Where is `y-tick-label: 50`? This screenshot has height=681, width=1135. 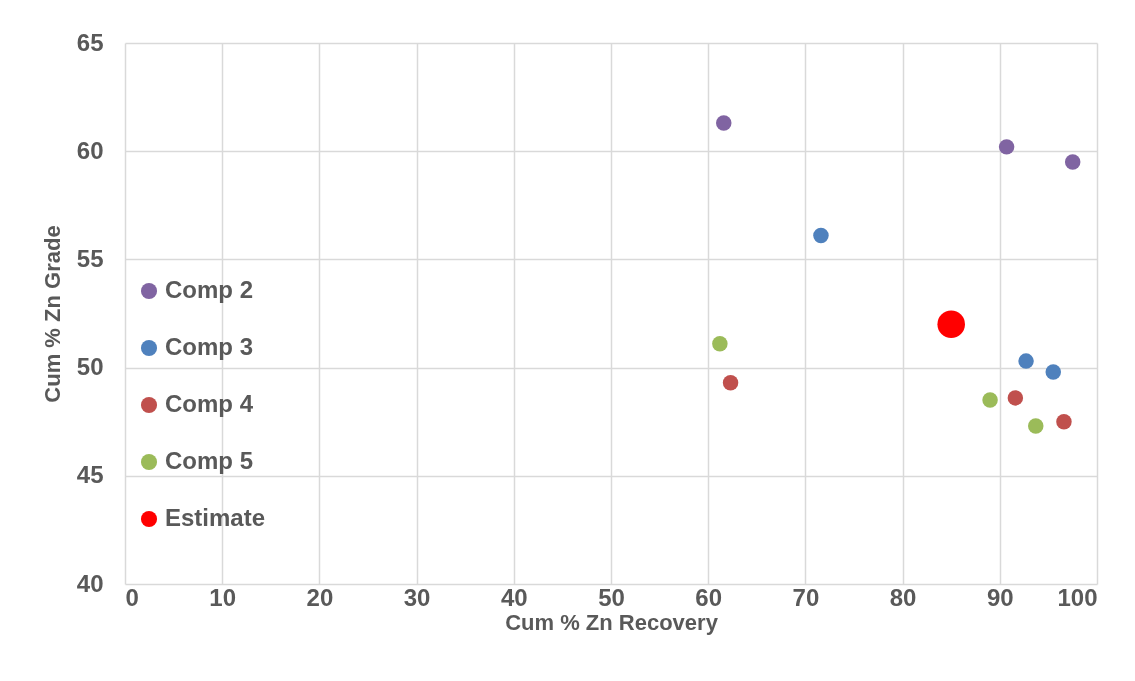
y-tick-label: 50 is located at coordinates (90, 367).